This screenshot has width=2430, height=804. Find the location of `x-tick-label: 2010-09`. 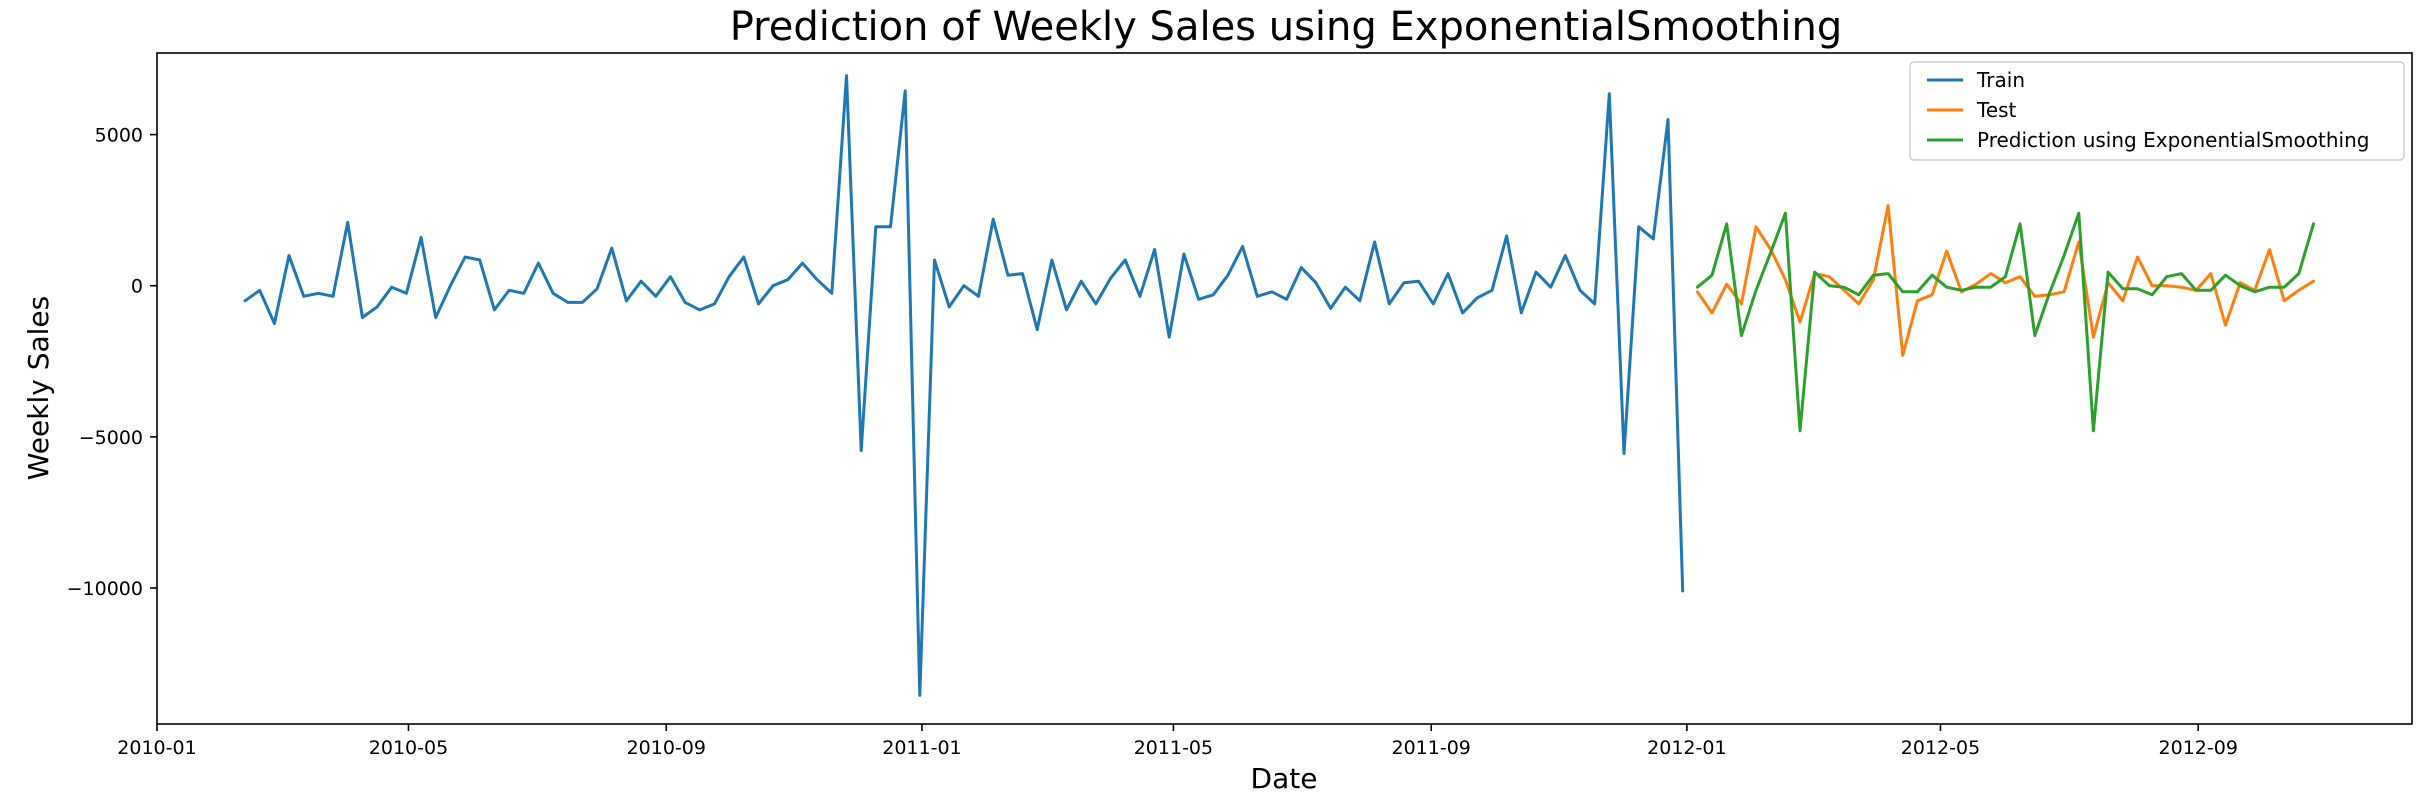

x-tick-label: 2010-09 is located at coordinates (666, 748).